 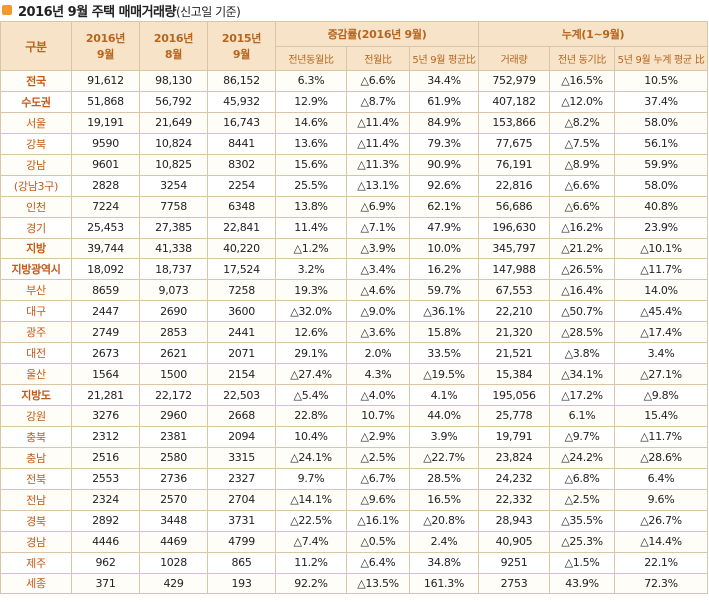 What do you see at coordinates (105, 164) in the screenshot?
I see `table-cell: 9601` at bounding box center [105, 164].